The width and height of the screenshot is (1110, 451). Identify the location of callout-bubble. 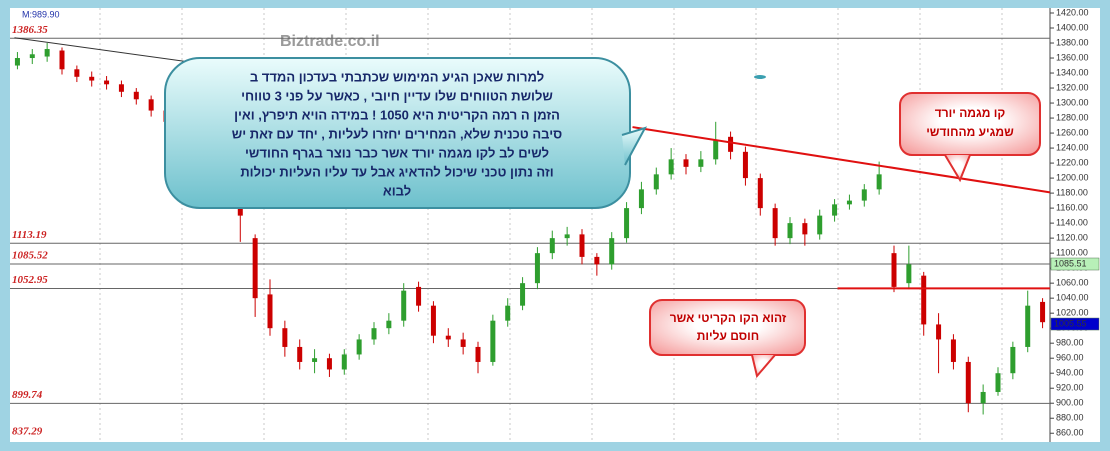
(970, 124).